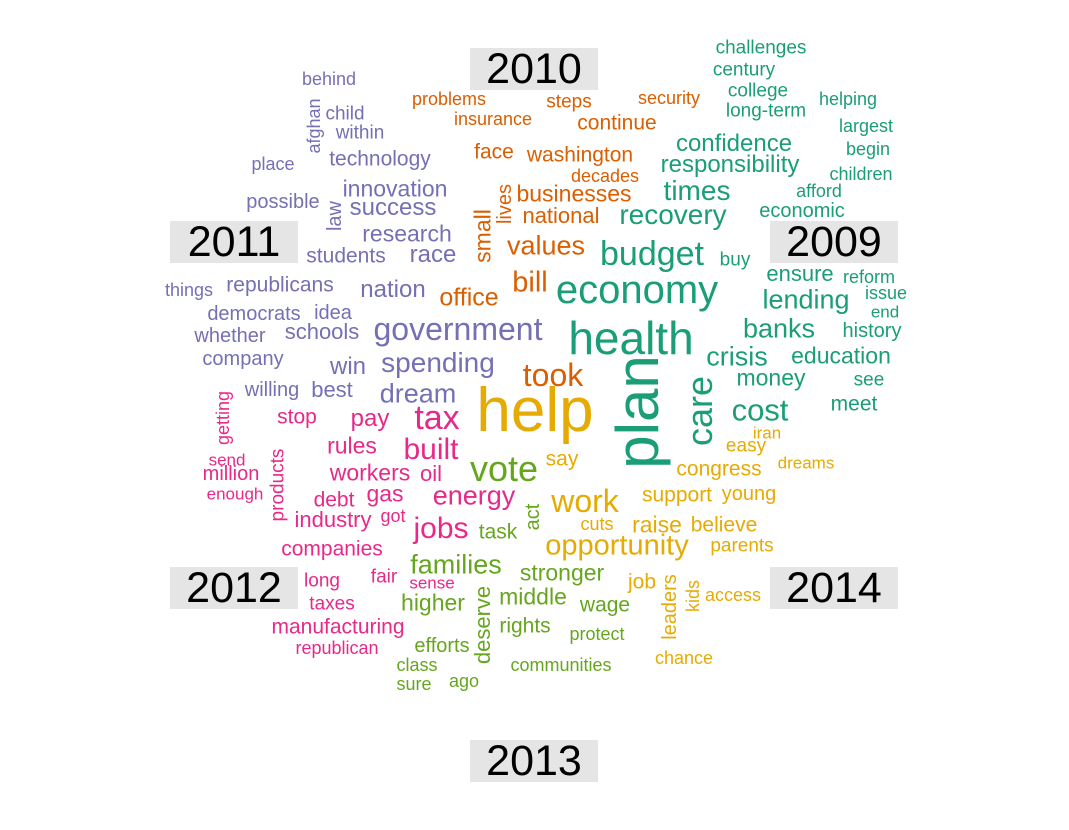 This screenshot has width=1069, height=830. Describe the element at coordinates (504, 468) in the screenshot. I see `word-vote: vote` at that location.